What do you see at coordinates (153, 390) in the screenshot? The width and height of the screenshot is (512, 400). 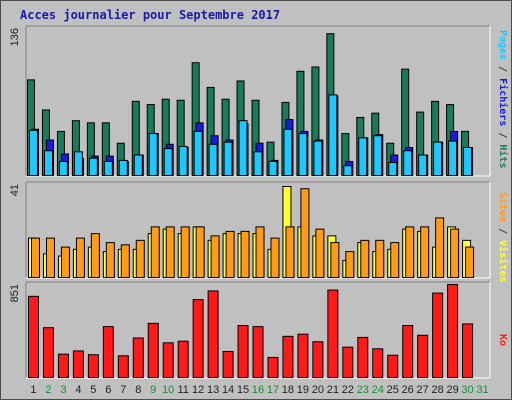 I see `day-label: 9` at bounding box center [153, 390].